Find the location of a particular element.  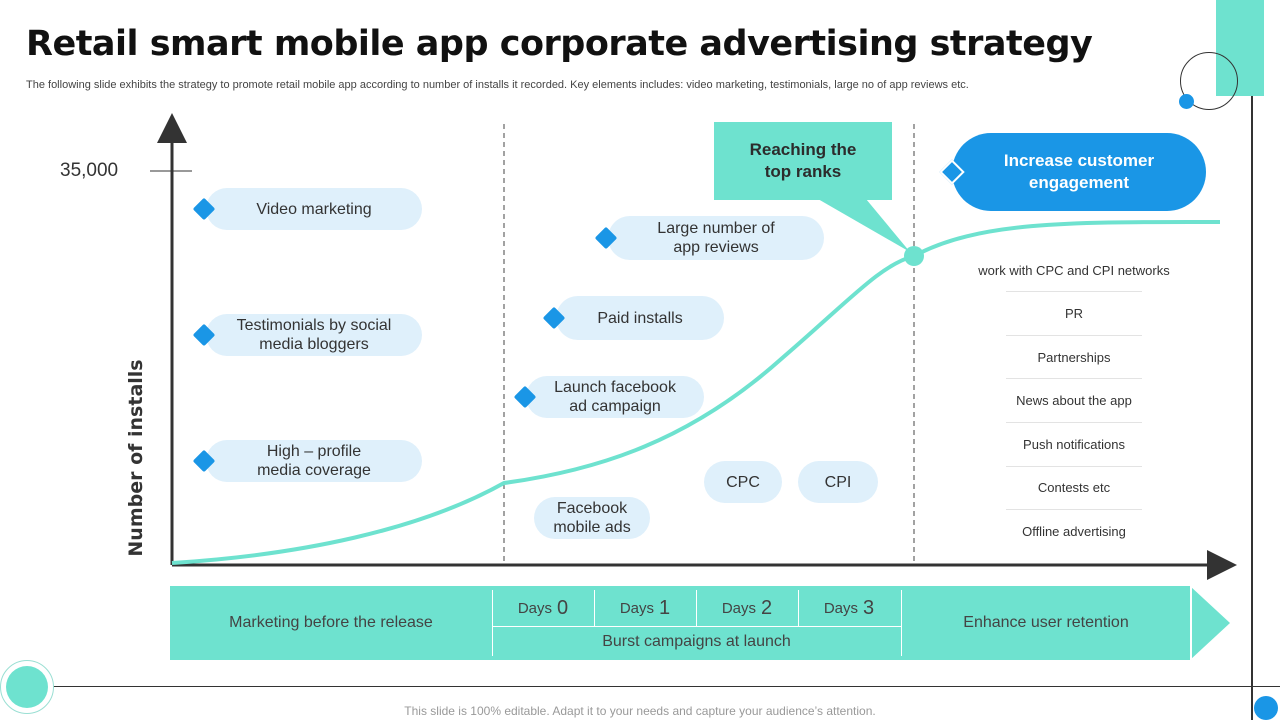

tactic-facebook-mobile-ads: Facebook mobile ads is located at coordinates (592, 518).